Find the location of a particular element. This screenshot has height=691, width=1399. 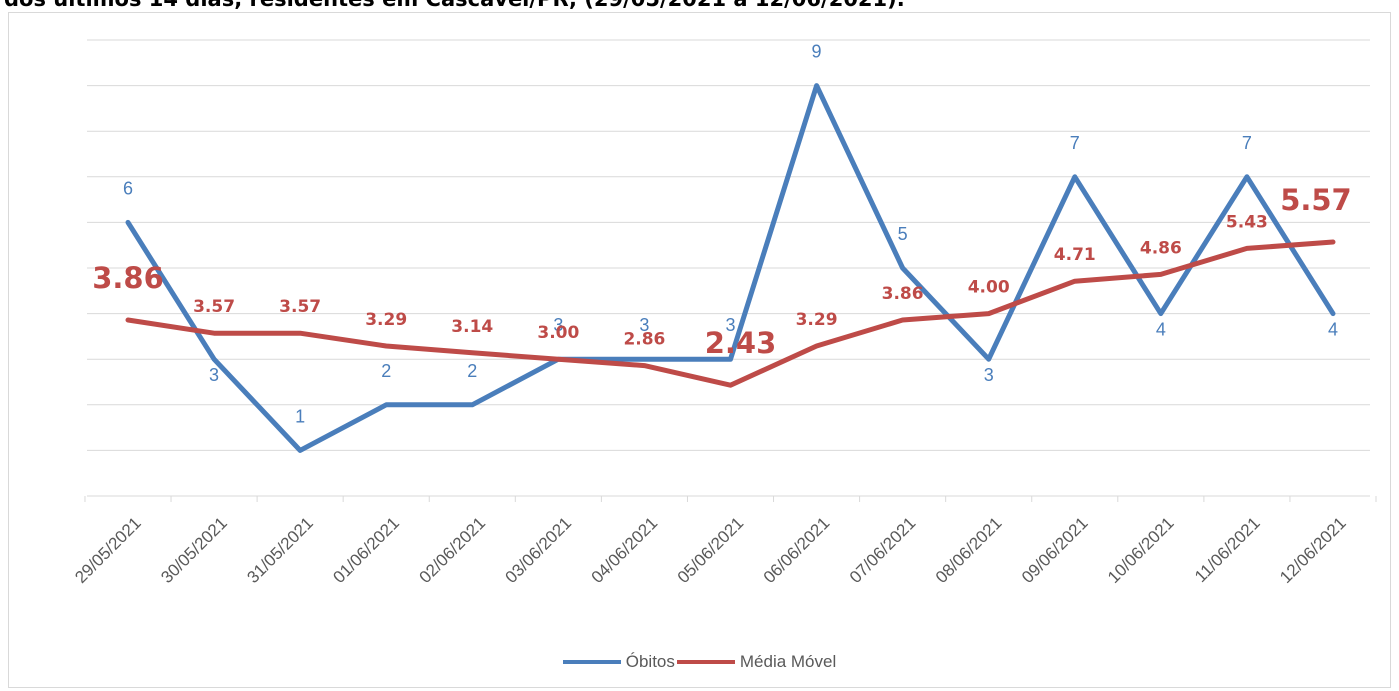

data-label-media-movel: 3.00 is located at coordinates (558, 333).